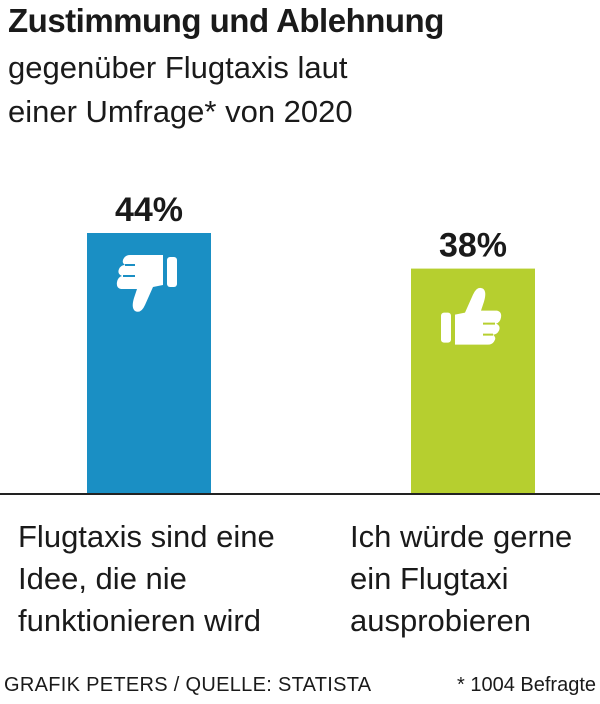 The height and width of the screenshot is (704, 600). I want to click on chart-subtitle-line-1: gegenüber Flugtaxis laut, so click(178, 67).